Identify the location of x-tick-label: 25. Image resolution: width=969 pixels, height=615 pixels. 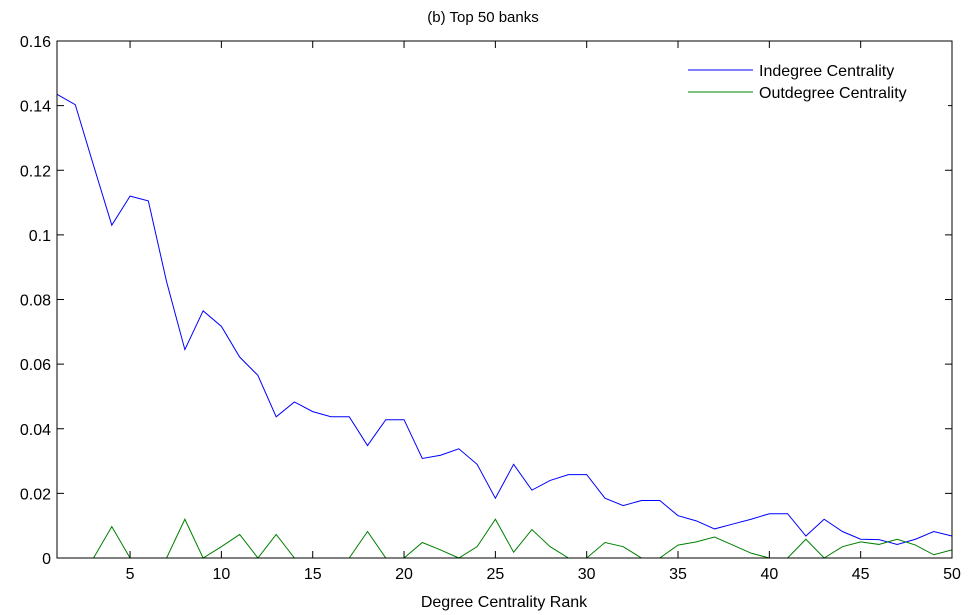
(495, 574).